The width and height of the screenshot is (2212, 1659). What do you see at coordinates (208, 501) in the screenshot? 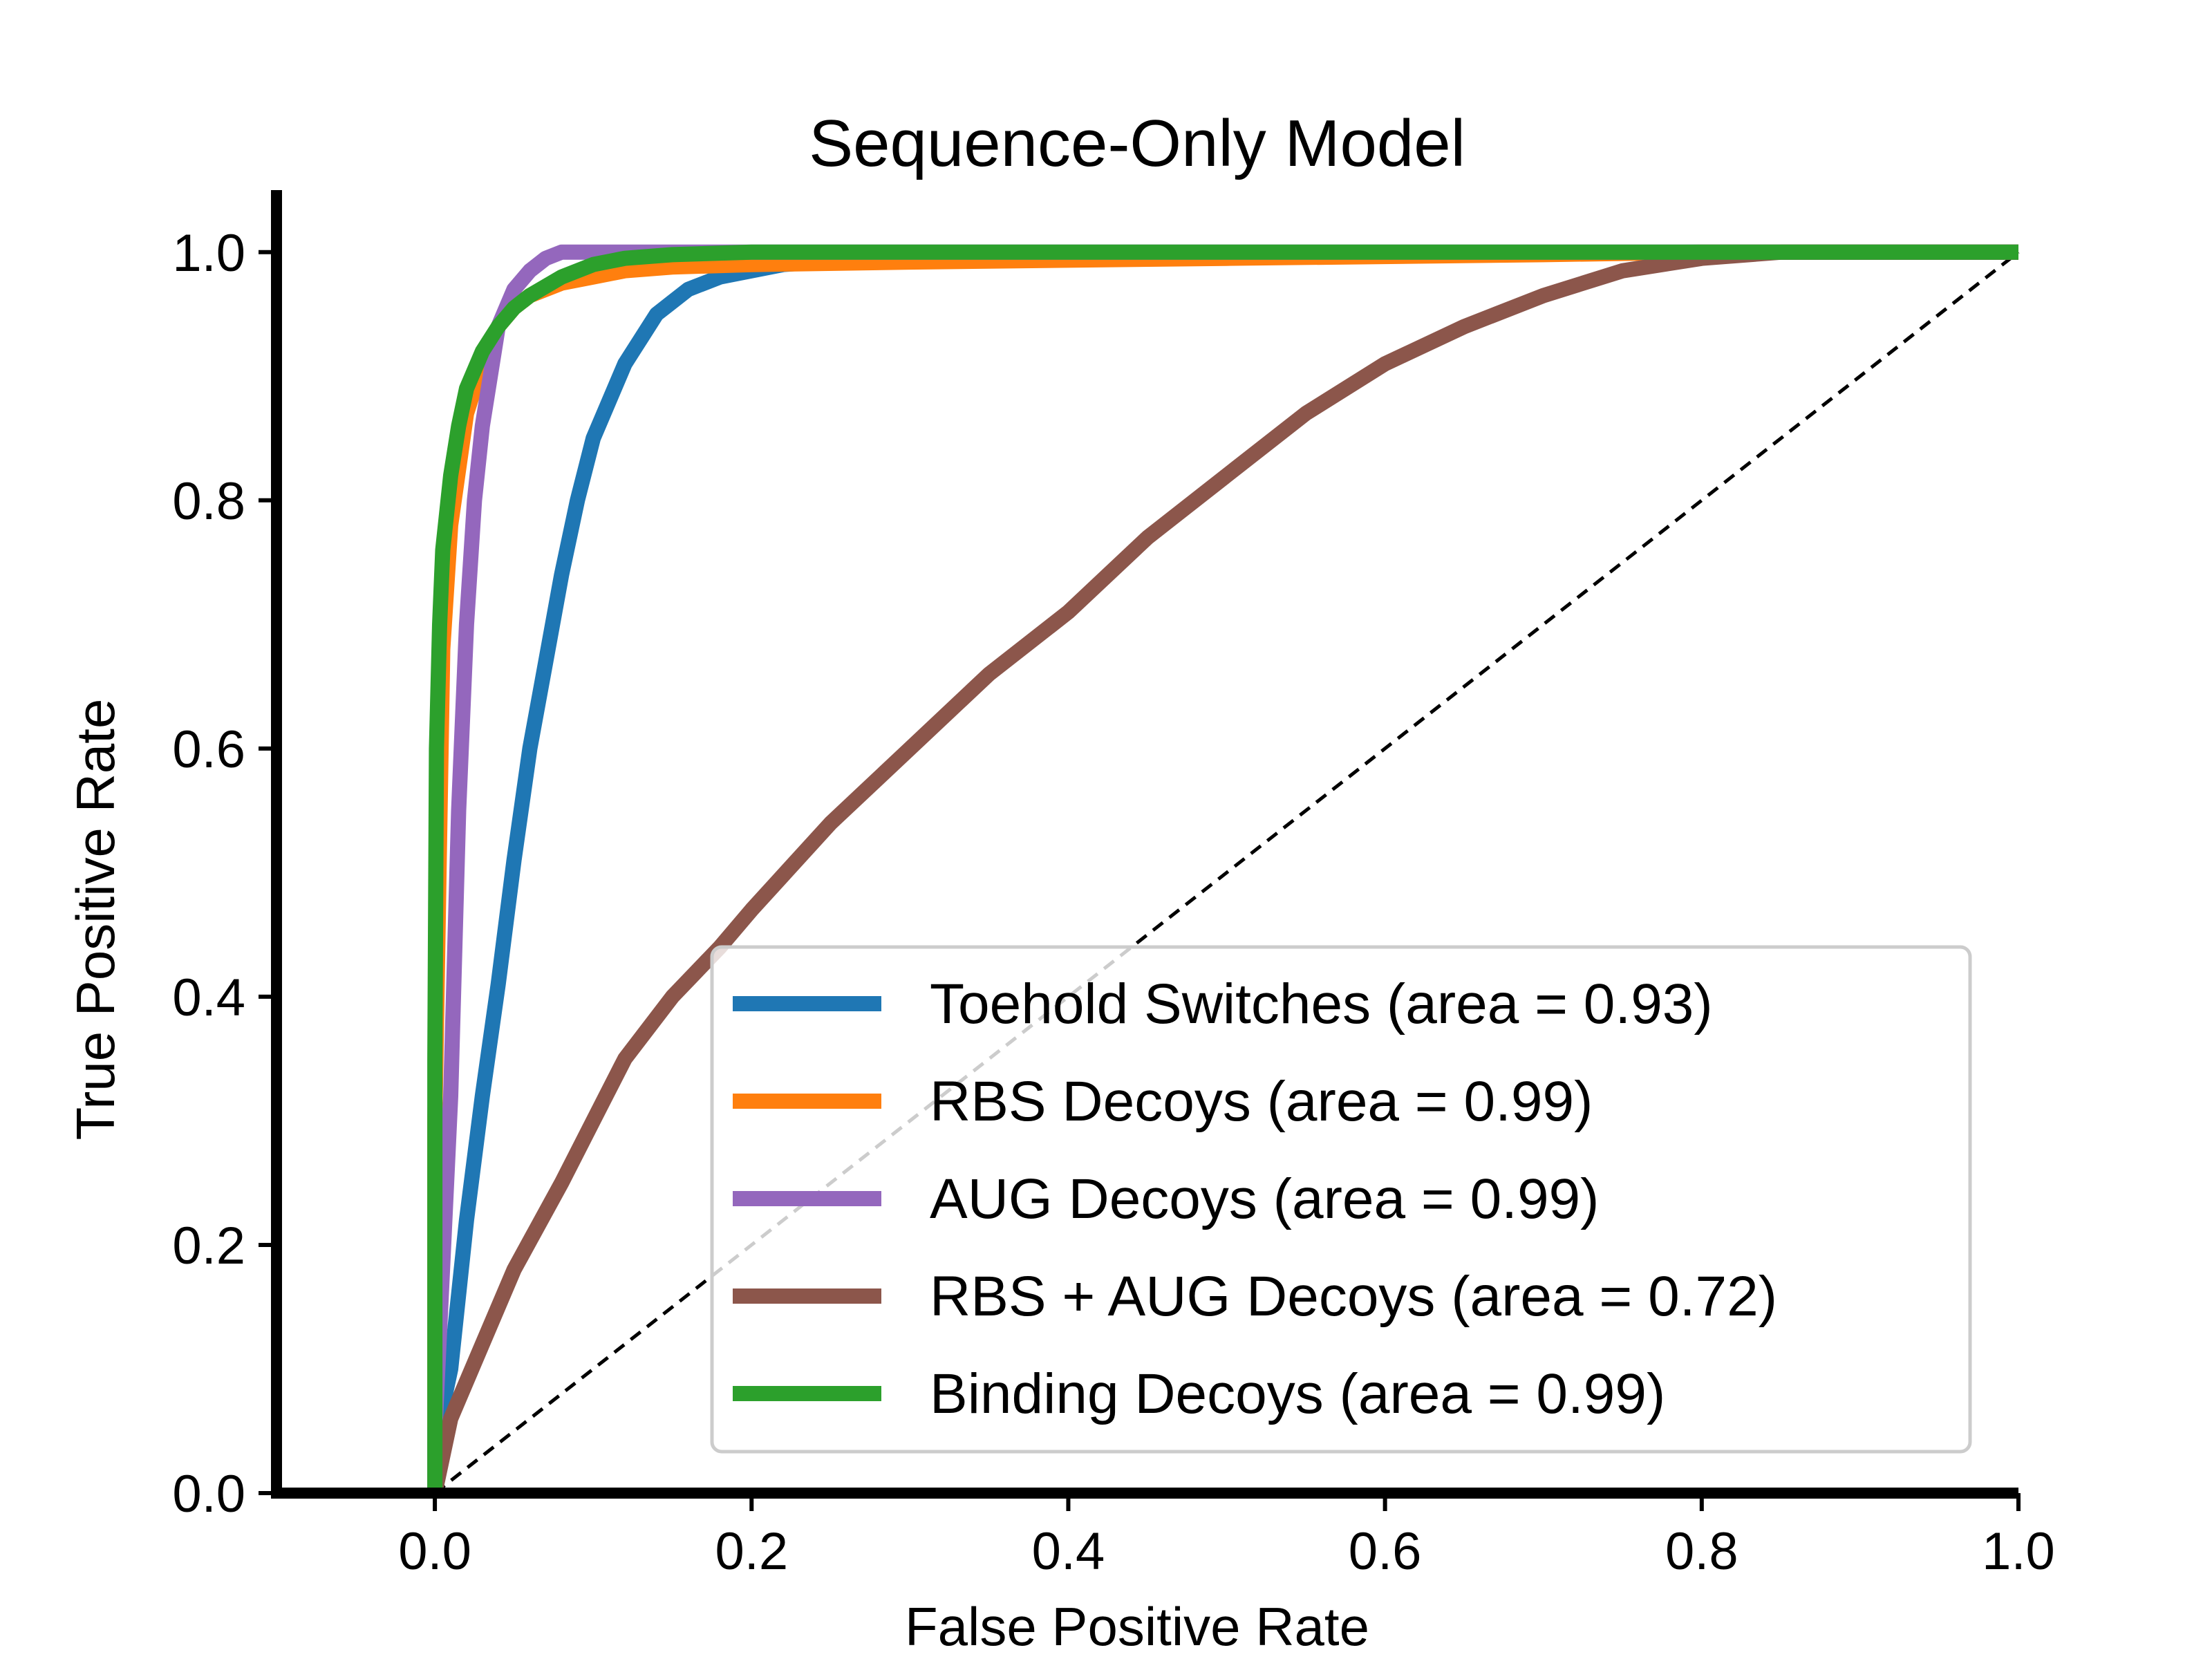
I see `y-tick-label: 0.8` at bounding box center [208, 501].